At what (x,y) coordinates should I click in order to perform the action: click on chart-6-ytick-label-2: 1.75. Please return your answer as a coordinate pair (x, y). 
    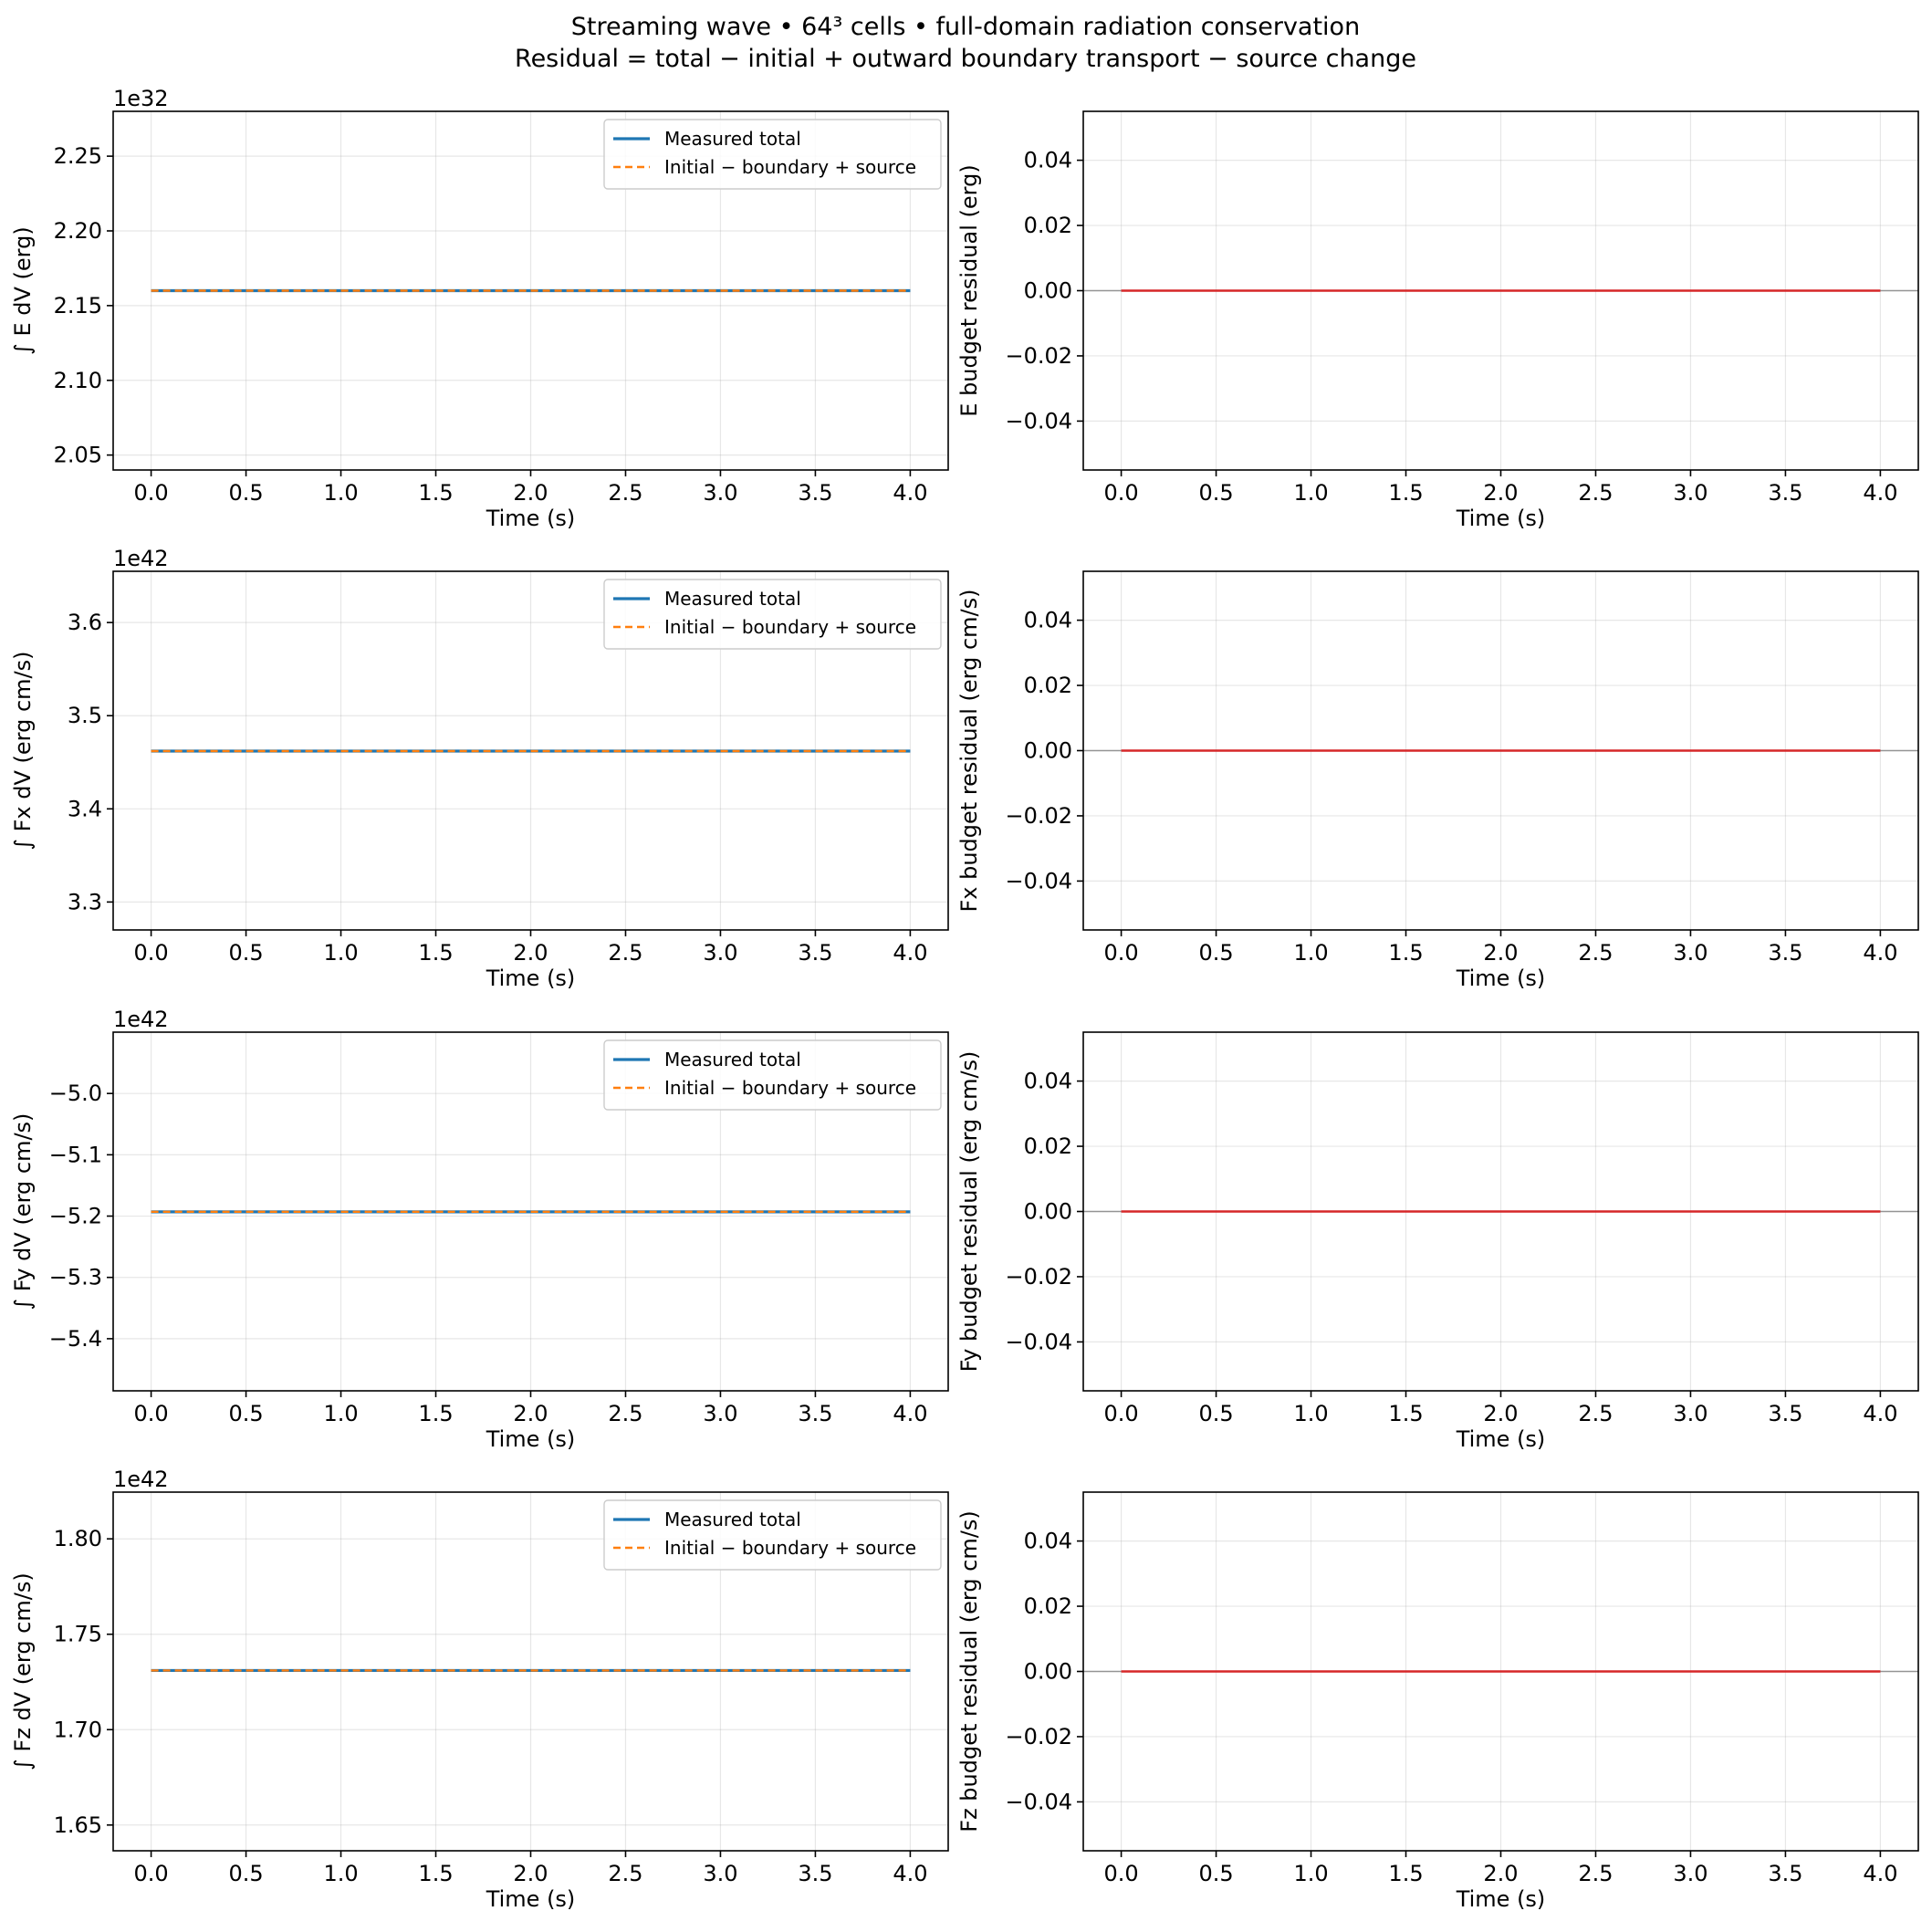
    Looking at the image, I should click on (78, 1634).